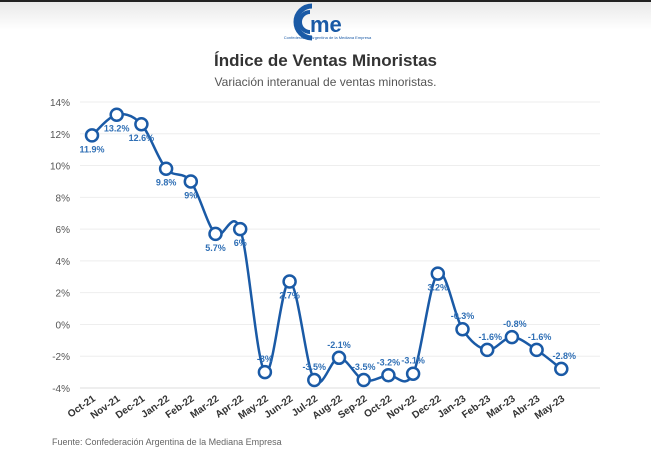 The height and width of the screenshot is (460, 651). Describe the element at coordinates (190, 195) in the screenshot. I see `data-label: 9%` at that location.